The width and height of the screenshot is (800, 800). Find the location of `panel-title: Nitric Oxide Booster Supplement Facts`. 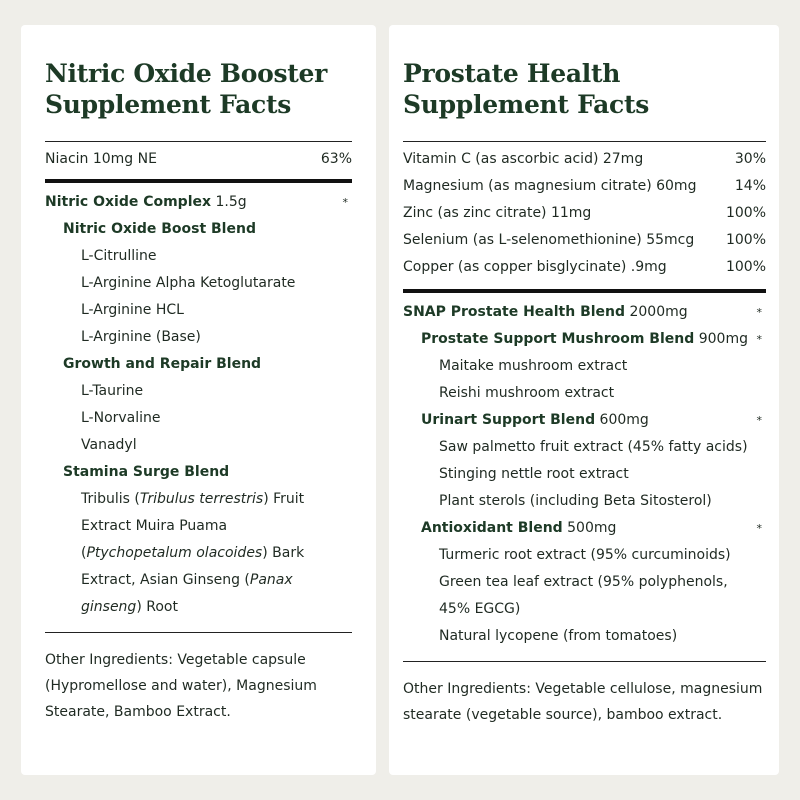

panel-title: Nitric Oxide Booster Supplement Facts is located at coordinates (186, 89).